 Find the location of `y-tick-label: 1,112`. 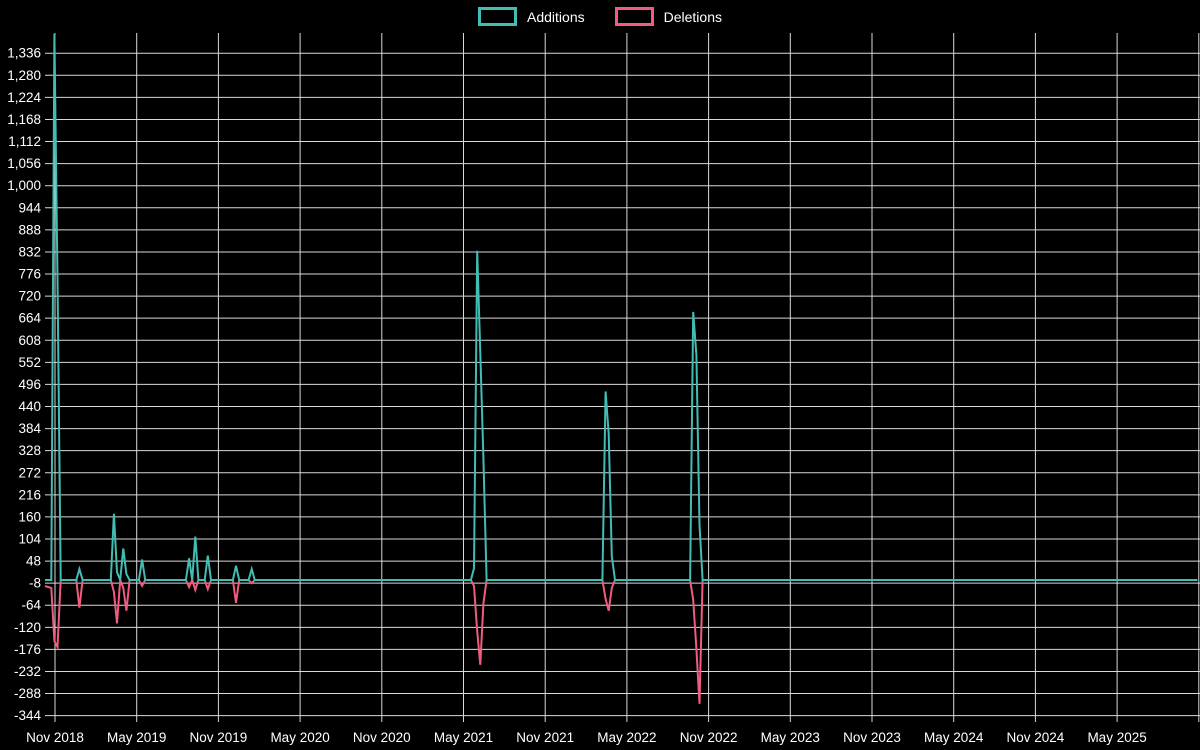

y-tick-label: 1,112 is located at coordinates (24, 141).